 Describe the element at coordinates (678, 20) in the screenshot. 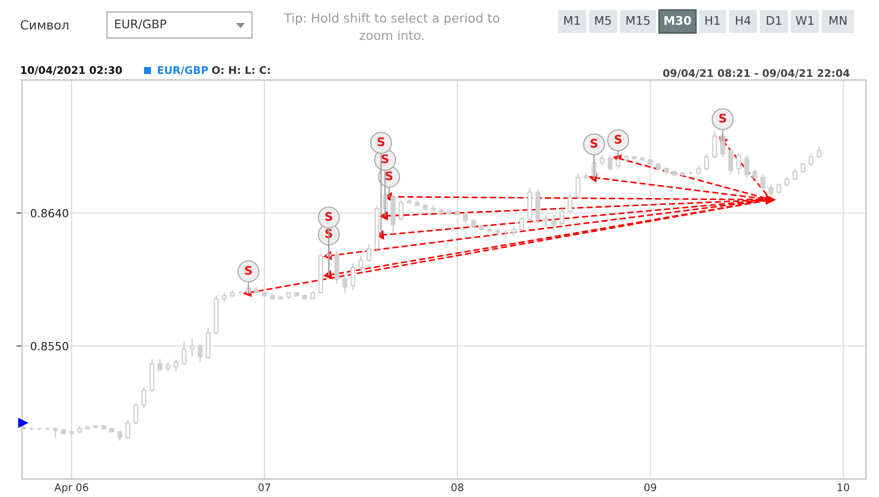

I see `text: M30` at that location.